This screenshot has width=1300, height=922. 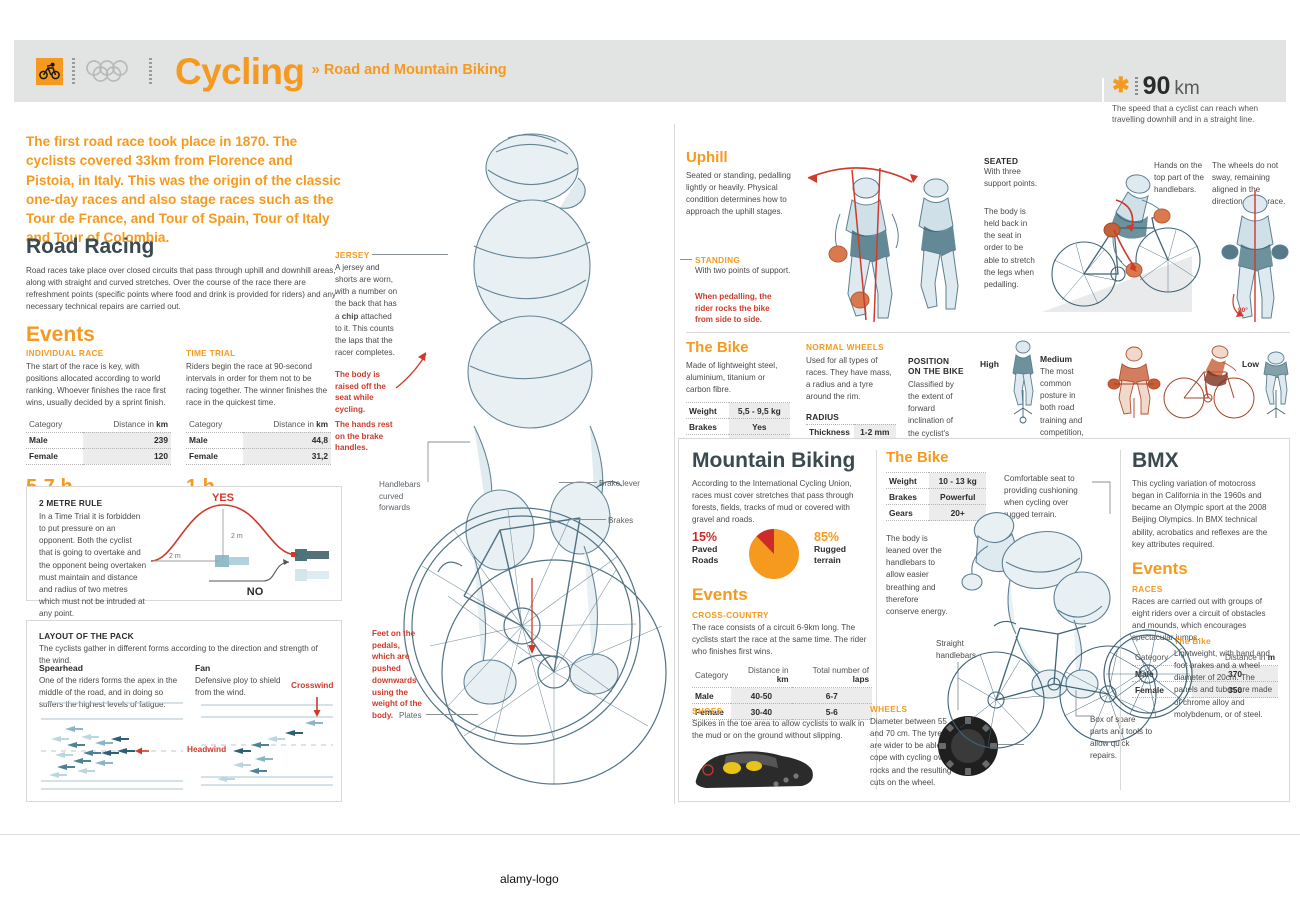 I want to click on table-row: Weight 10 - 13 kg, so click(x=936, y=480).